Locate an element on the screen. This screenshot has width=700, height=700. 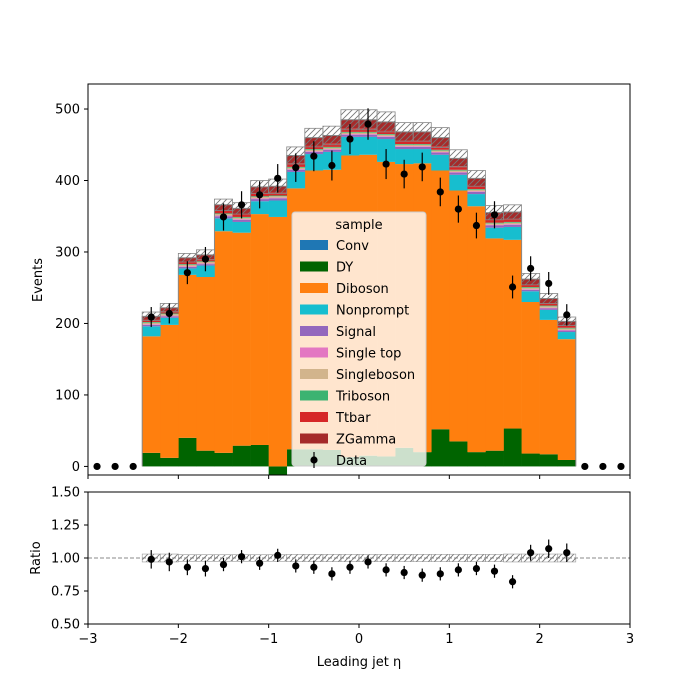
legend-label-8: Ttbar is located at coordinates (353, 418).